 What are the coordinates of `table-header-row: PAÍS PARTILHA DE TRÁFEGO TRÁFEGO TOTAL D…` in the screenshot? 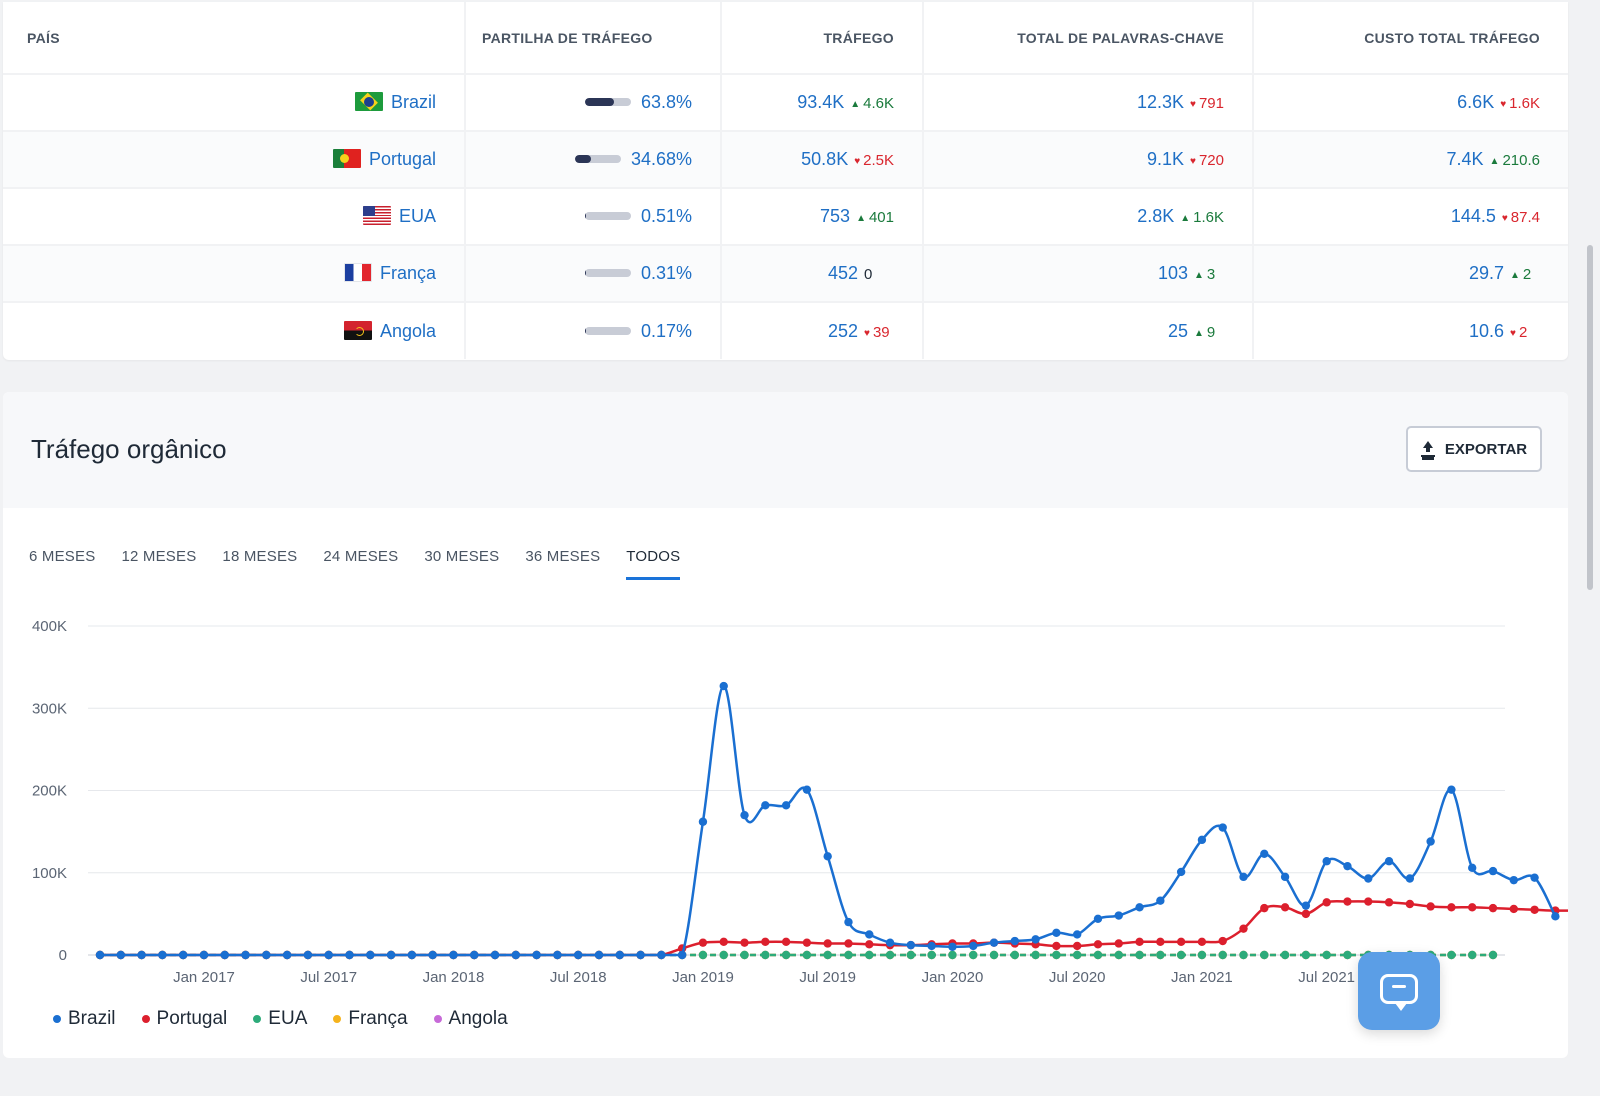 It's located at (785, 38).